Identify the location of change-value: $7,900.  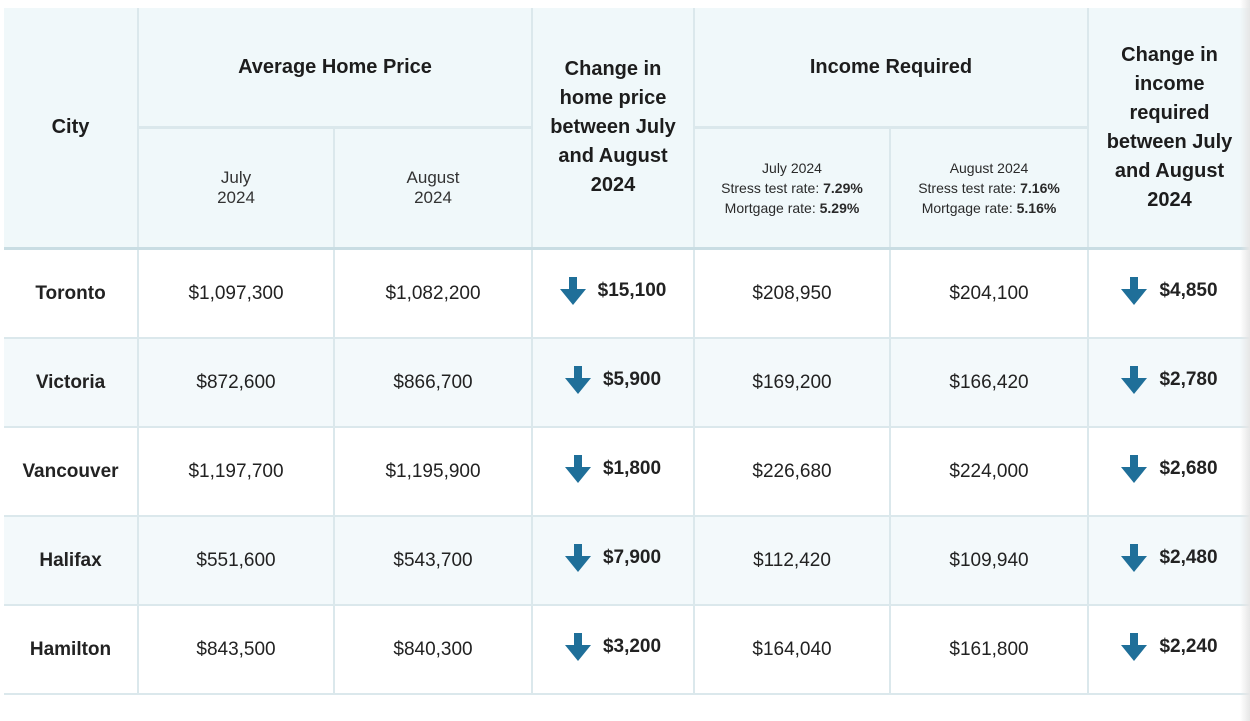
(613, 557).